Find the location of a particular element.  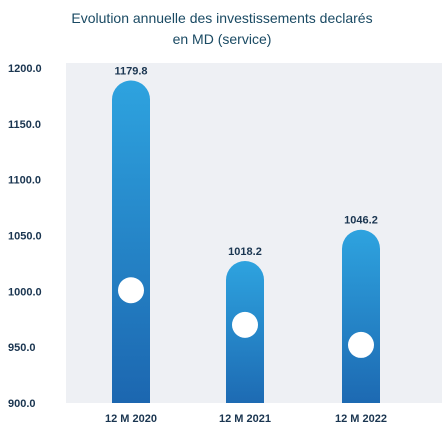

y-tick-label: 950.0 is located at coordinates (22, 348).